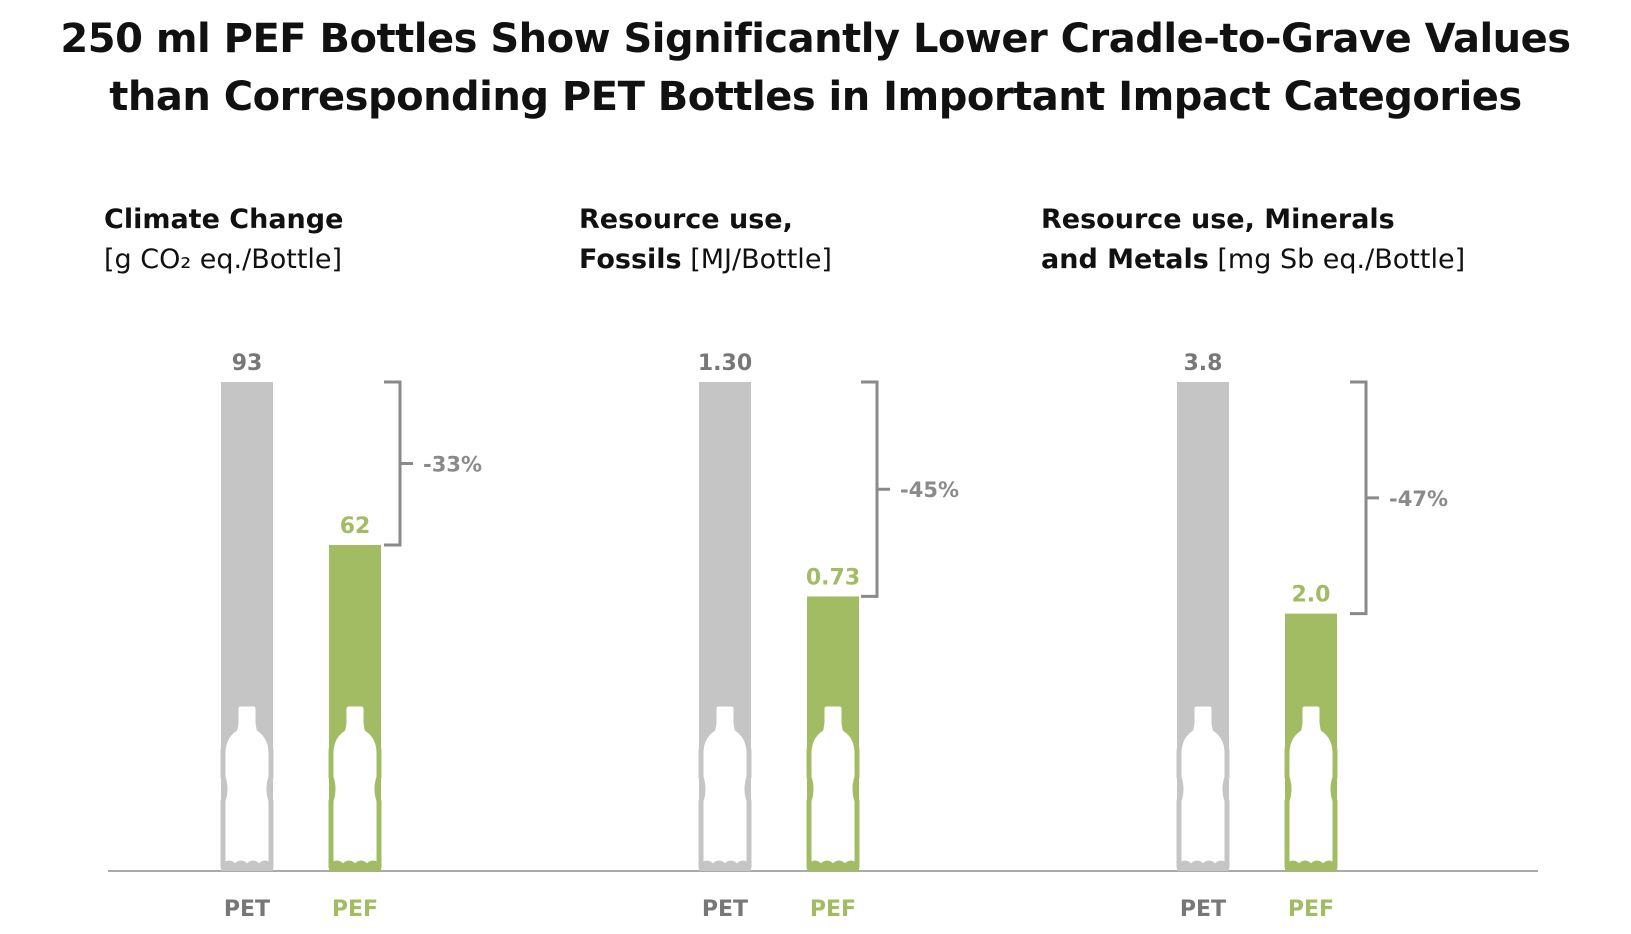  Describe the element at coordinates (223, 259) in the screenshot. I see `panel-heading-climate-unit: [g CO₂ eq./Bottle]` at that location.